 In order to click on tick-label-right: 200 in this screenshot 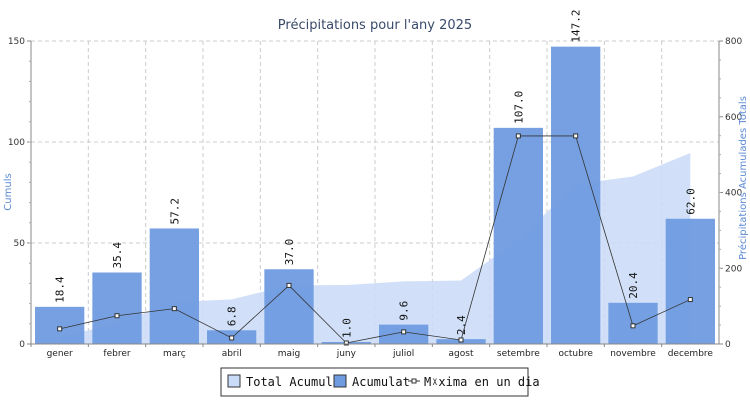, I will do `click(733, 269)`.